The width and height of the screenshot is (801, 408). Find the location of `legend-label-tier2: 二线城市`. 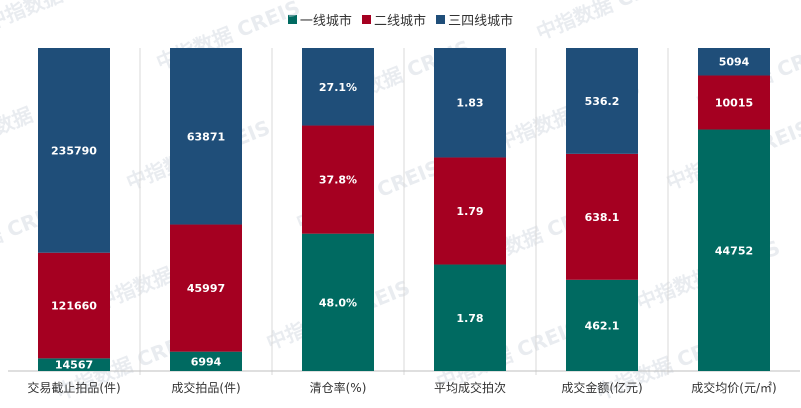

legend-label-tier2: 二线城市 is located at coordinates (399, 21).